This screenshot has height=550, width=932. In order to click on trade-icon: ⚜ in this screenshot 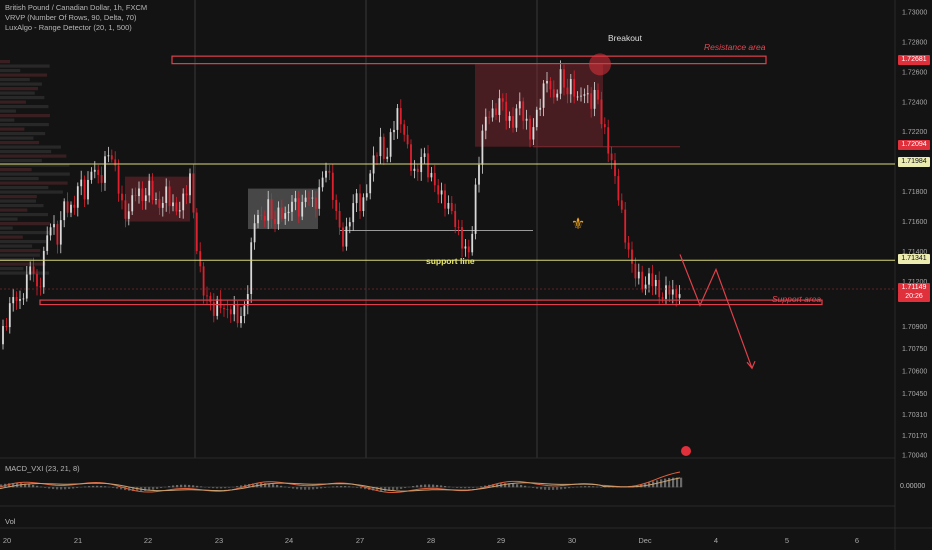, I will do `click(578, 223)`.